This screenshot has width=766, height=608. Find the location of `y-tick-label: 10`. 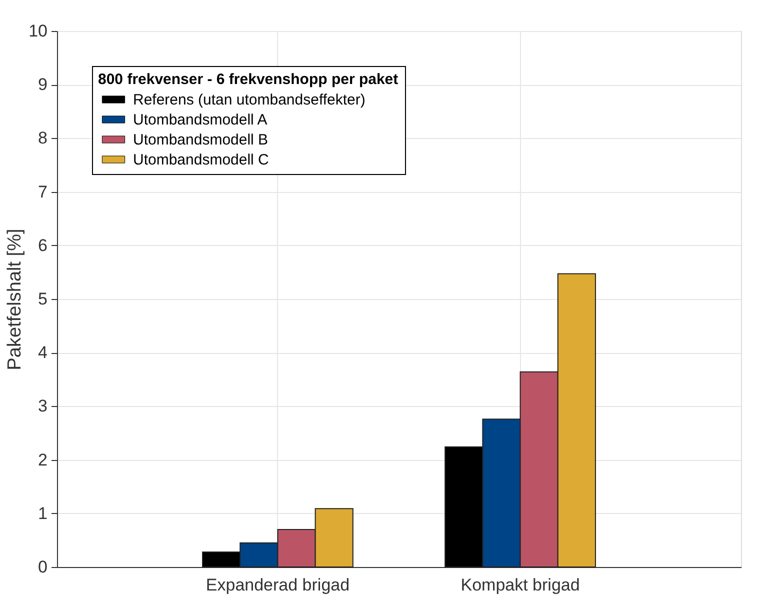

y-tick-label: 10 is located at coordinates (38, 31).